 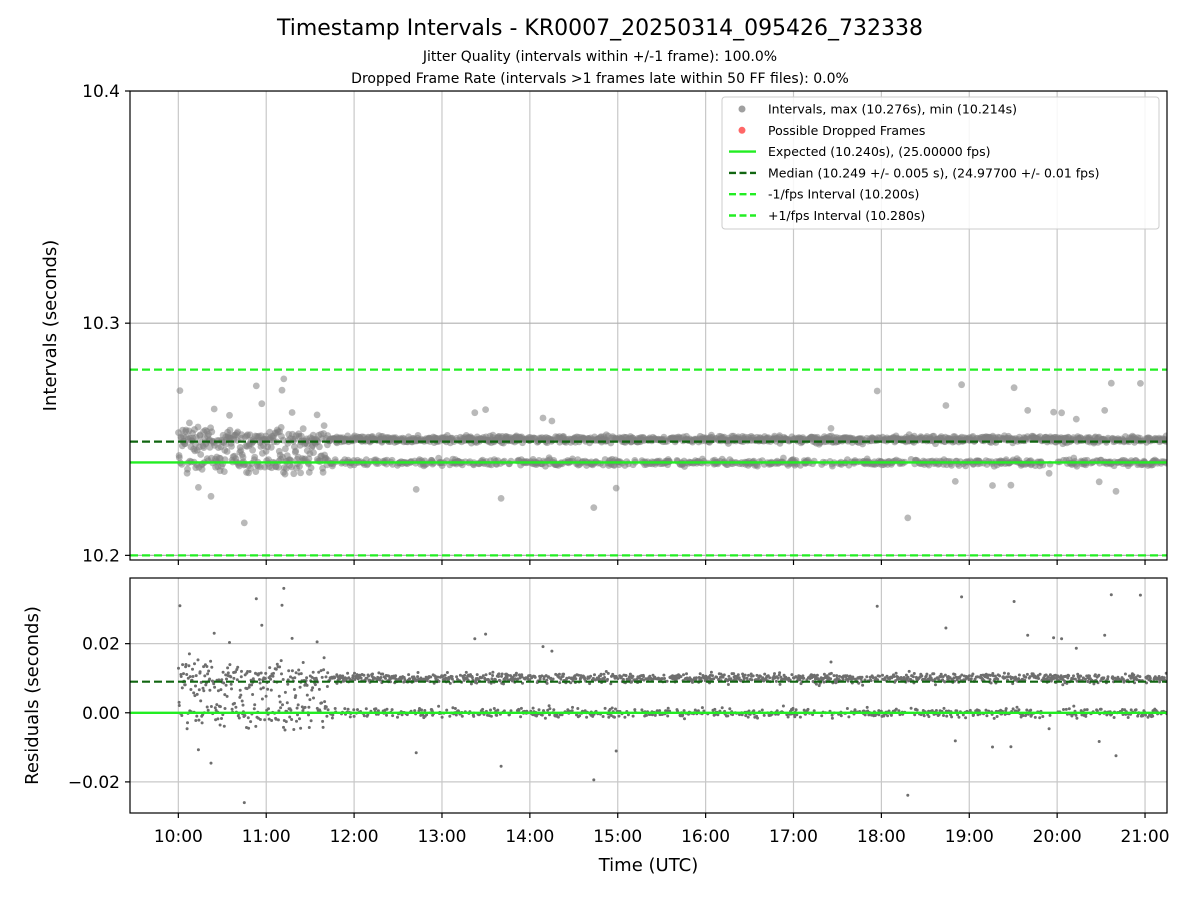 I want to click on top-y-axis-label: Intervals (seconds), so click(x=50, y=326).